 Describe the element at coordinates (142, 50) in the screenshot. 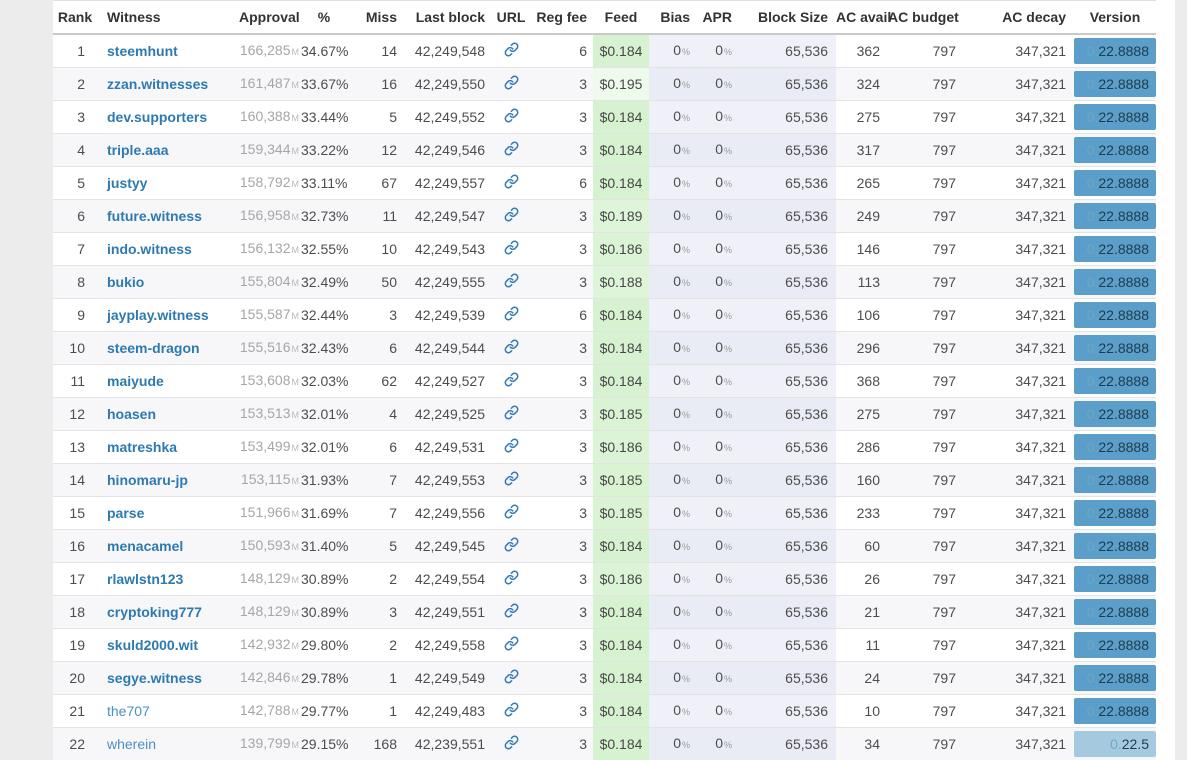

I see `witness-link: steemhunt` at that location.